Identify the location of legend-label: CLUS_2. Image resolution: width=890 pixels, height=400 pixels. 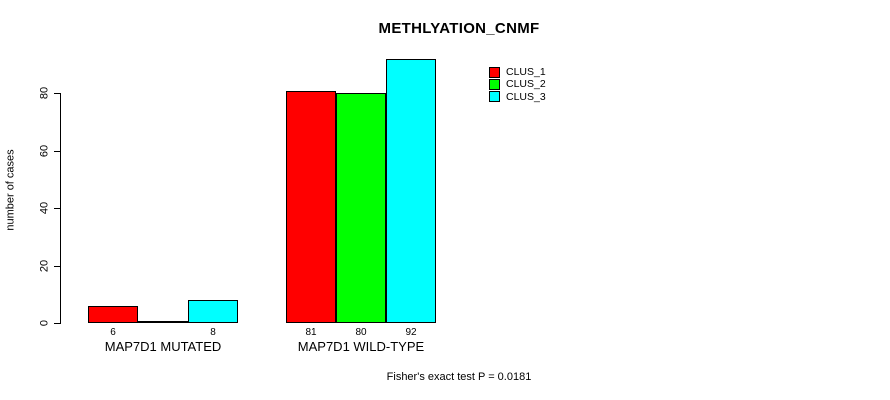
(526, 84).